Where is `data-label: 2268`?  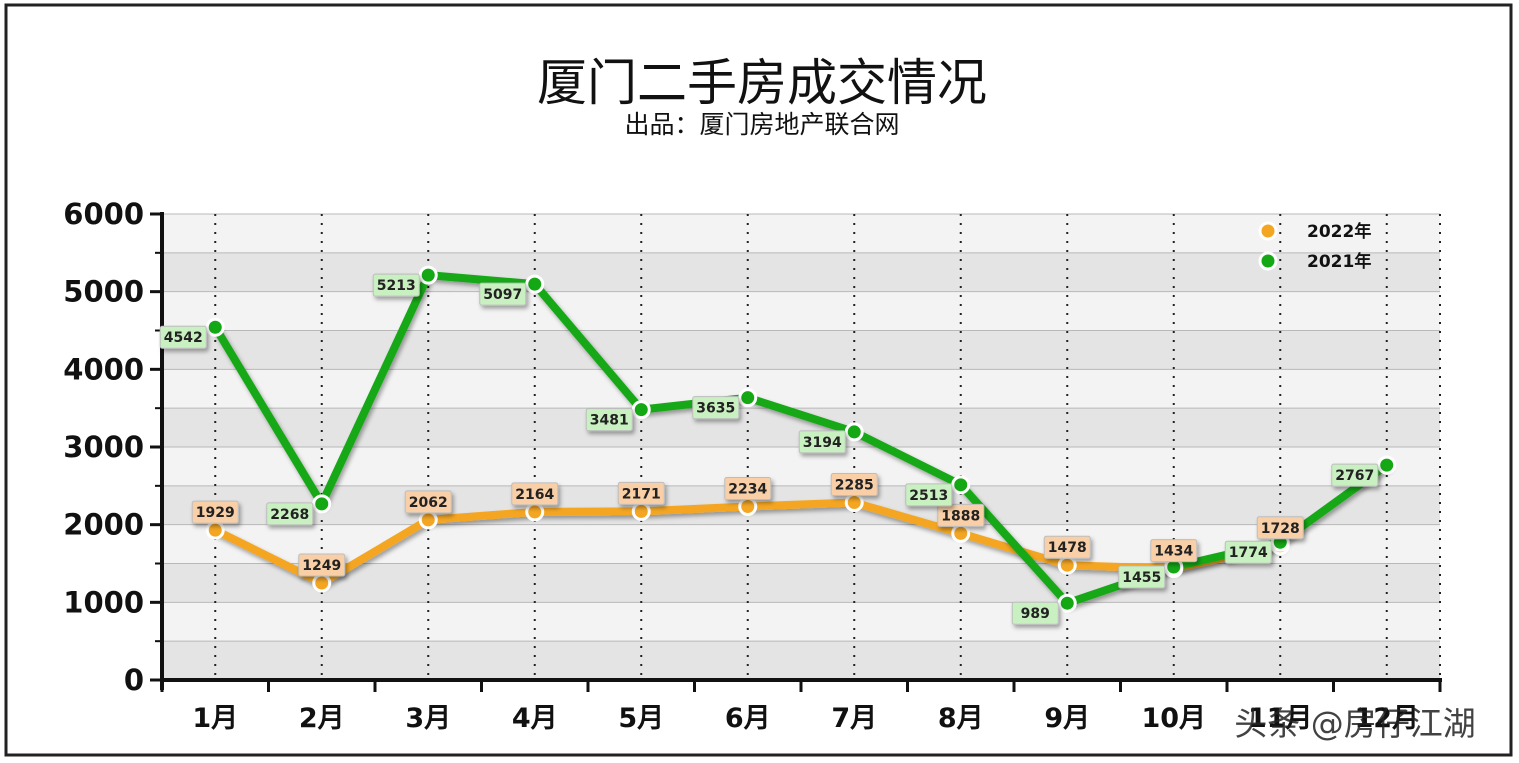
data-label: 2268 is located at coordinates (289, 515).